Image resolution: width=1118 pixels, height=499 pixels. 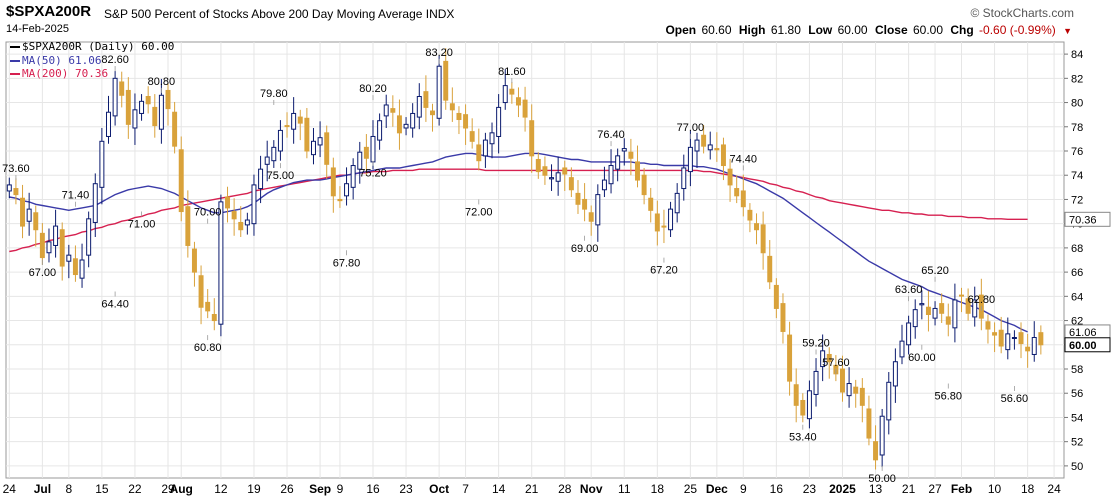 What do you see at coordinates (1077, 176) in the screenshot?
I see `y-tick-label: 74` at bounding box center [1077, 176].